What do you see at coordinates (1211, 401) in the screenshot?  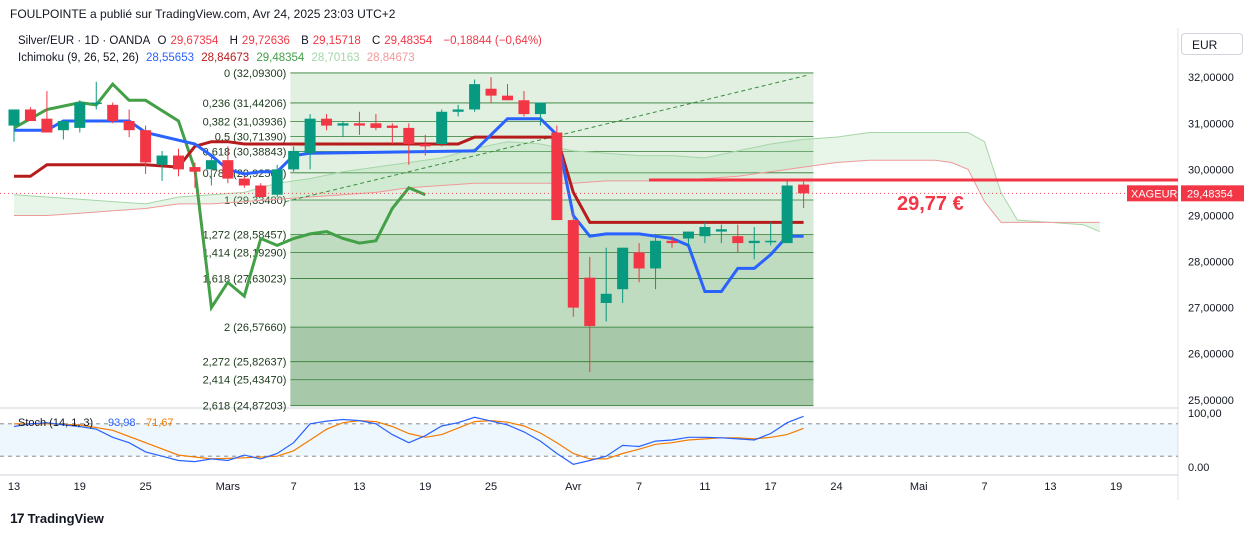 I see `price-tick-label: 25,00000` at bounding box center [1211, 401].